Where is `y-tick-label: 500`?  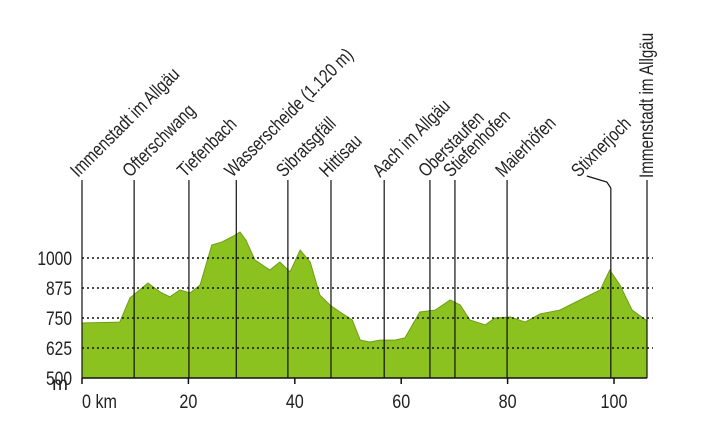
y-tick-label: 500 is located at coordinates (59, 379).